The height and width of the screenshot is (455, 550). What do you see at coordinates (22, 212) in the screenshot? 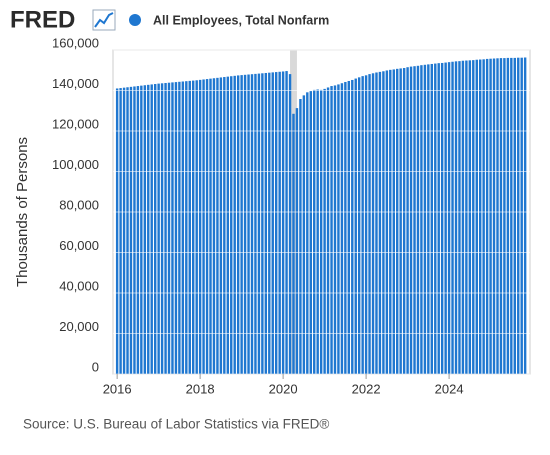
I see `y-axis-title: Thousands of Persons` at bounding box center [22, 212].